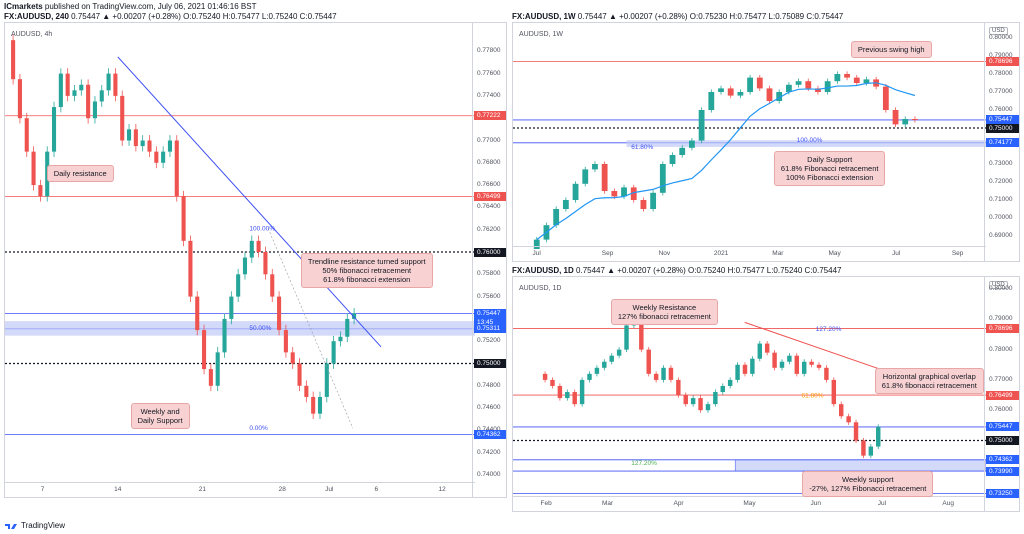 The height and width of the screenshot is (534, 1024). What do you see at coordinates (489, 51) in the screenshot?
I see `price-tick-label: 0.77800` at bounding box center [489, 51].